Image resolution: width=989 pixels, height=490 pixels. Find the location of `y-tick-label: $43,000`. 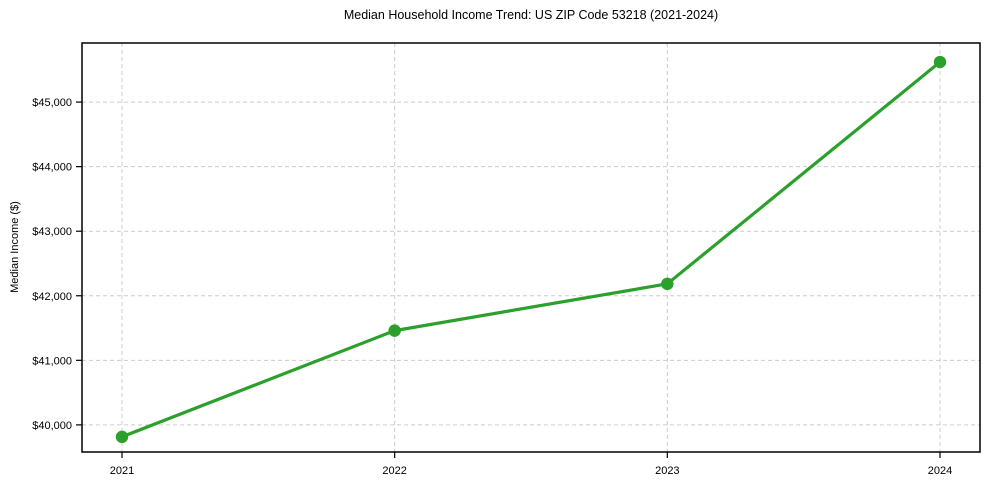

y-tick-label: $43,000 is located at coordinates (52, 232).